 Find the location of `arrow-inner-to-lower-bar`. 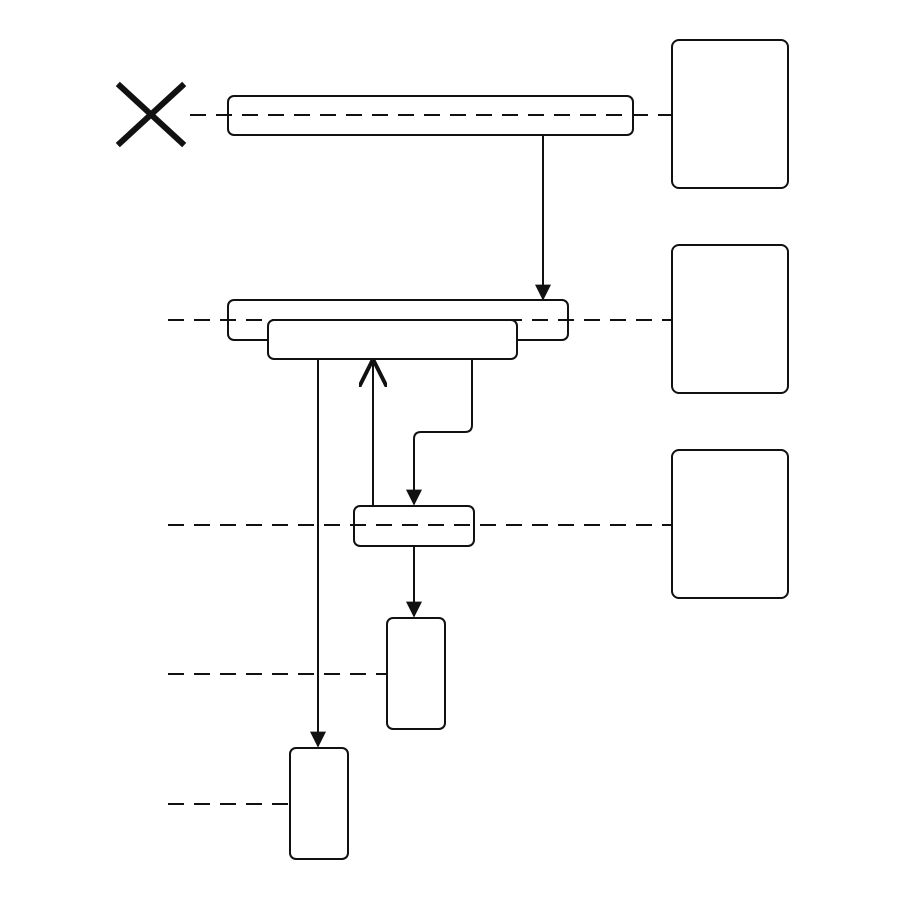

arrow-inner-to-lower-bar is located at coordinates (439, 432).